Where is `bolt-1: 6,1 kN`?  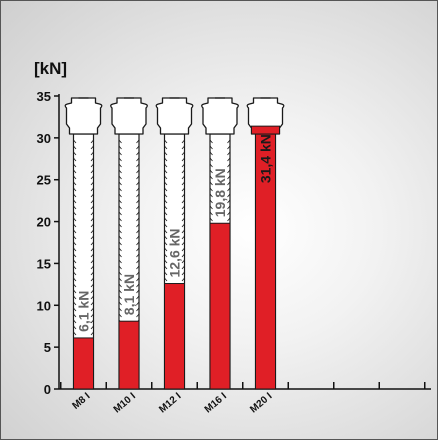 bolt-1: 6,1 kN is located at coordinates (83, 243).